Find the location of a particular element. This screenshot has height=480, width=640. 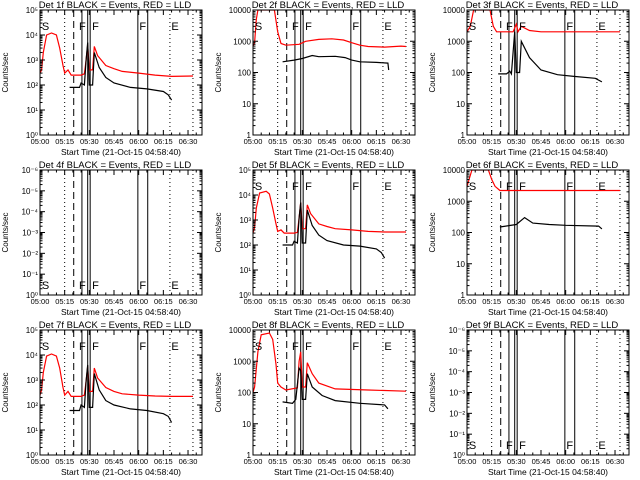

panel-title: Det 1f BLACK = Events, RED = LLD is located at coordinates (115, 5).